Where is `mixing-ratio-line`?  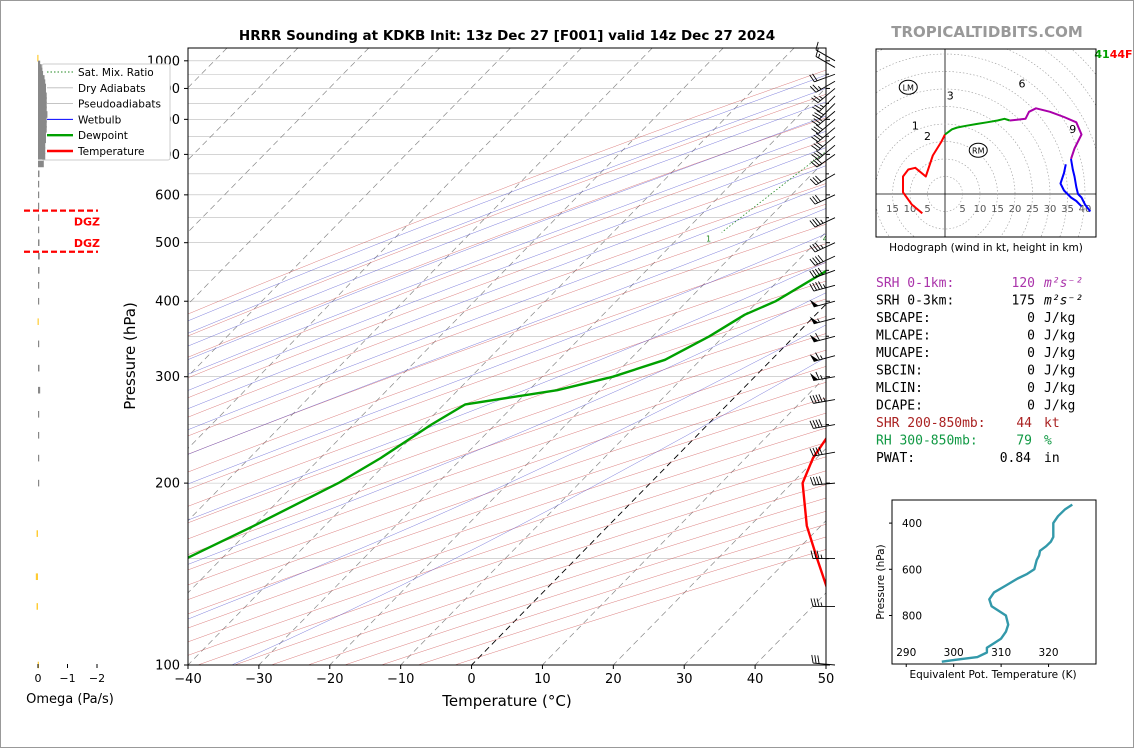
mixing-ratio-line is located at coordinates (773, 191).